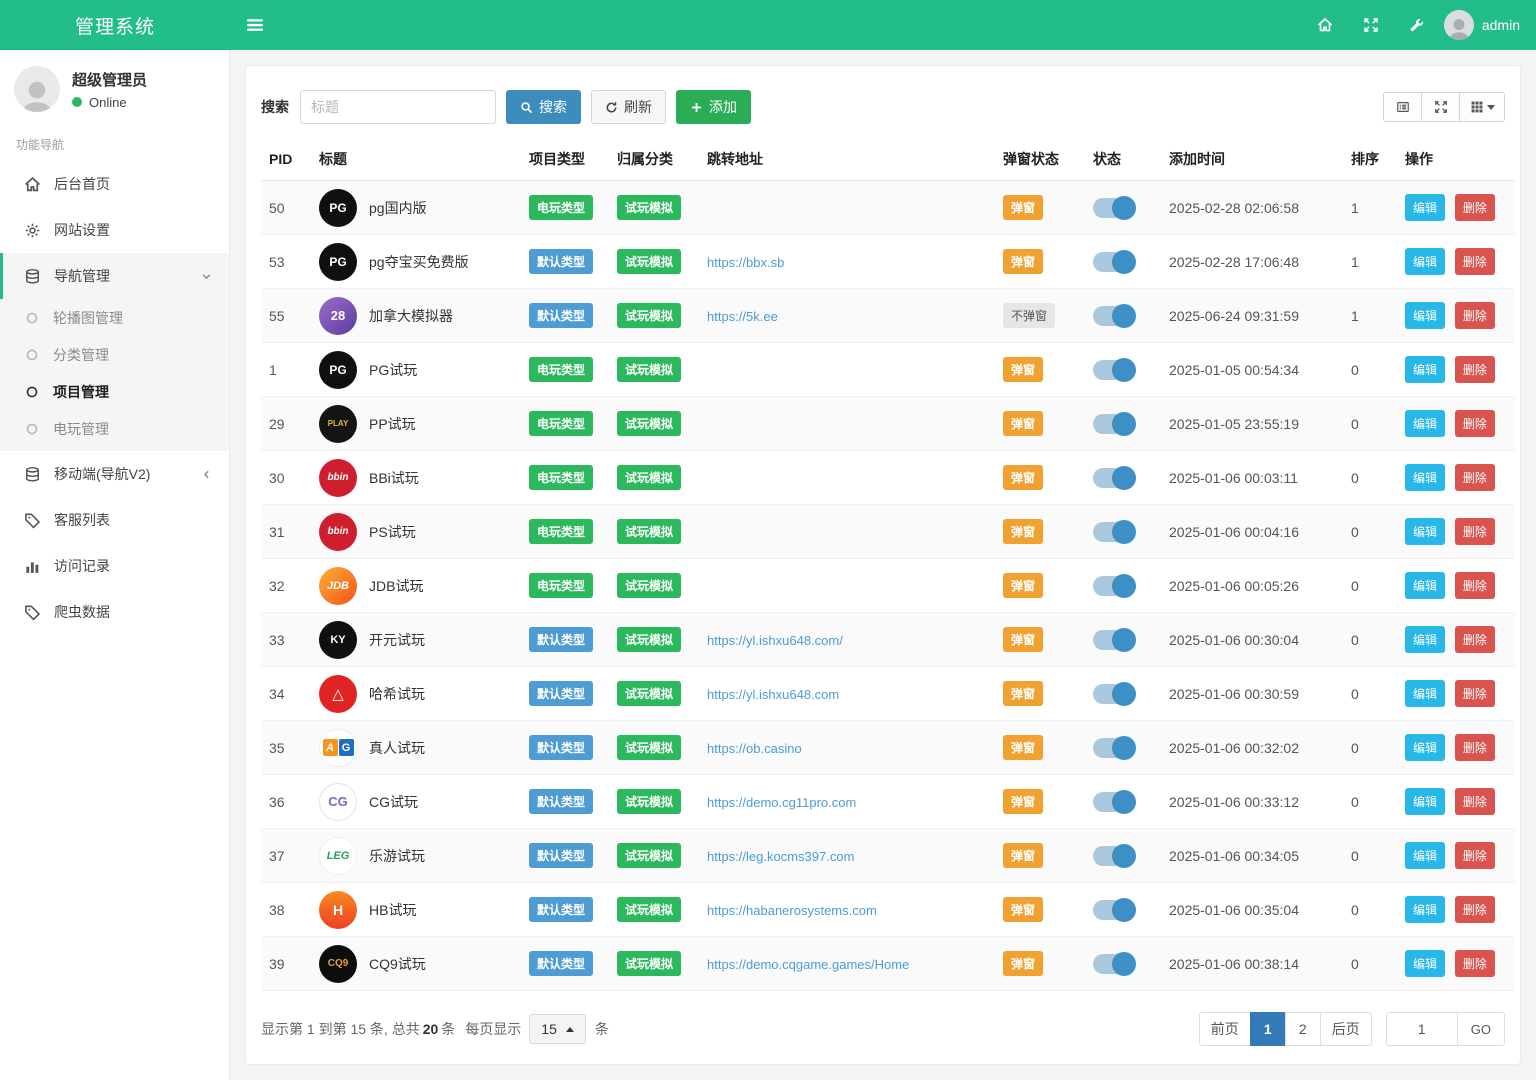  Describe the element at coordinates (1481, 1029) in the screenshot. I see `go-button: GO` at that location.